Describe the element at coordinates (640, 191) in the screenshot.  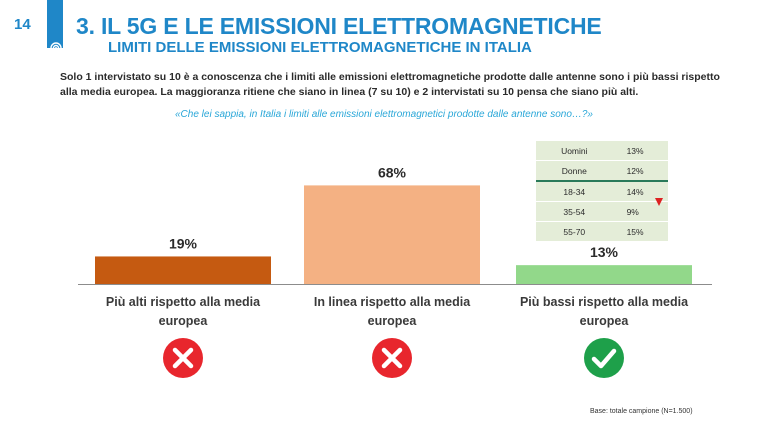
I see `table-cell-value: 14%` at that location.